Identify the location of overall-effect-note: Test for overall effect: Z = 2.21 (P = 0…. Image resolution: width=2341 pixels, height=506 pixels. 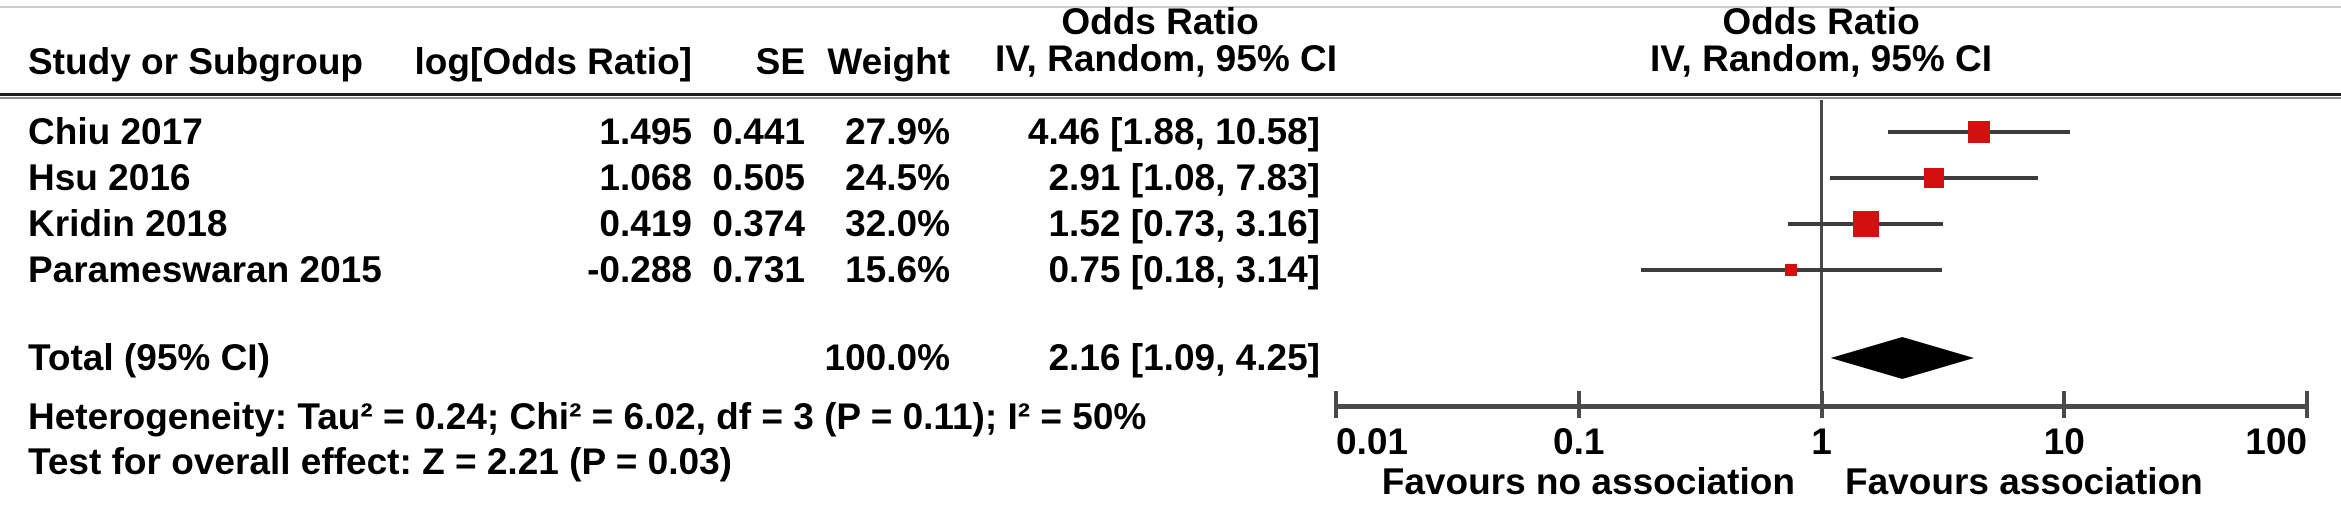
(380, 461).